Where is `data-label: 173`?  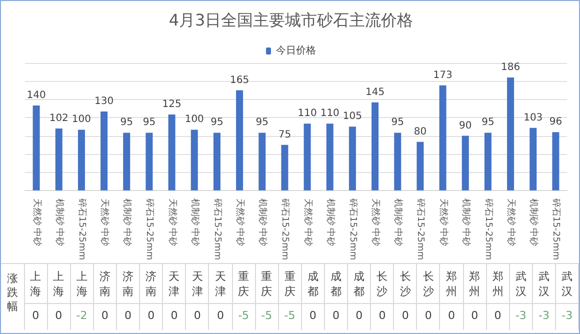
data-label: 173 is located at coordinates (442, 75).